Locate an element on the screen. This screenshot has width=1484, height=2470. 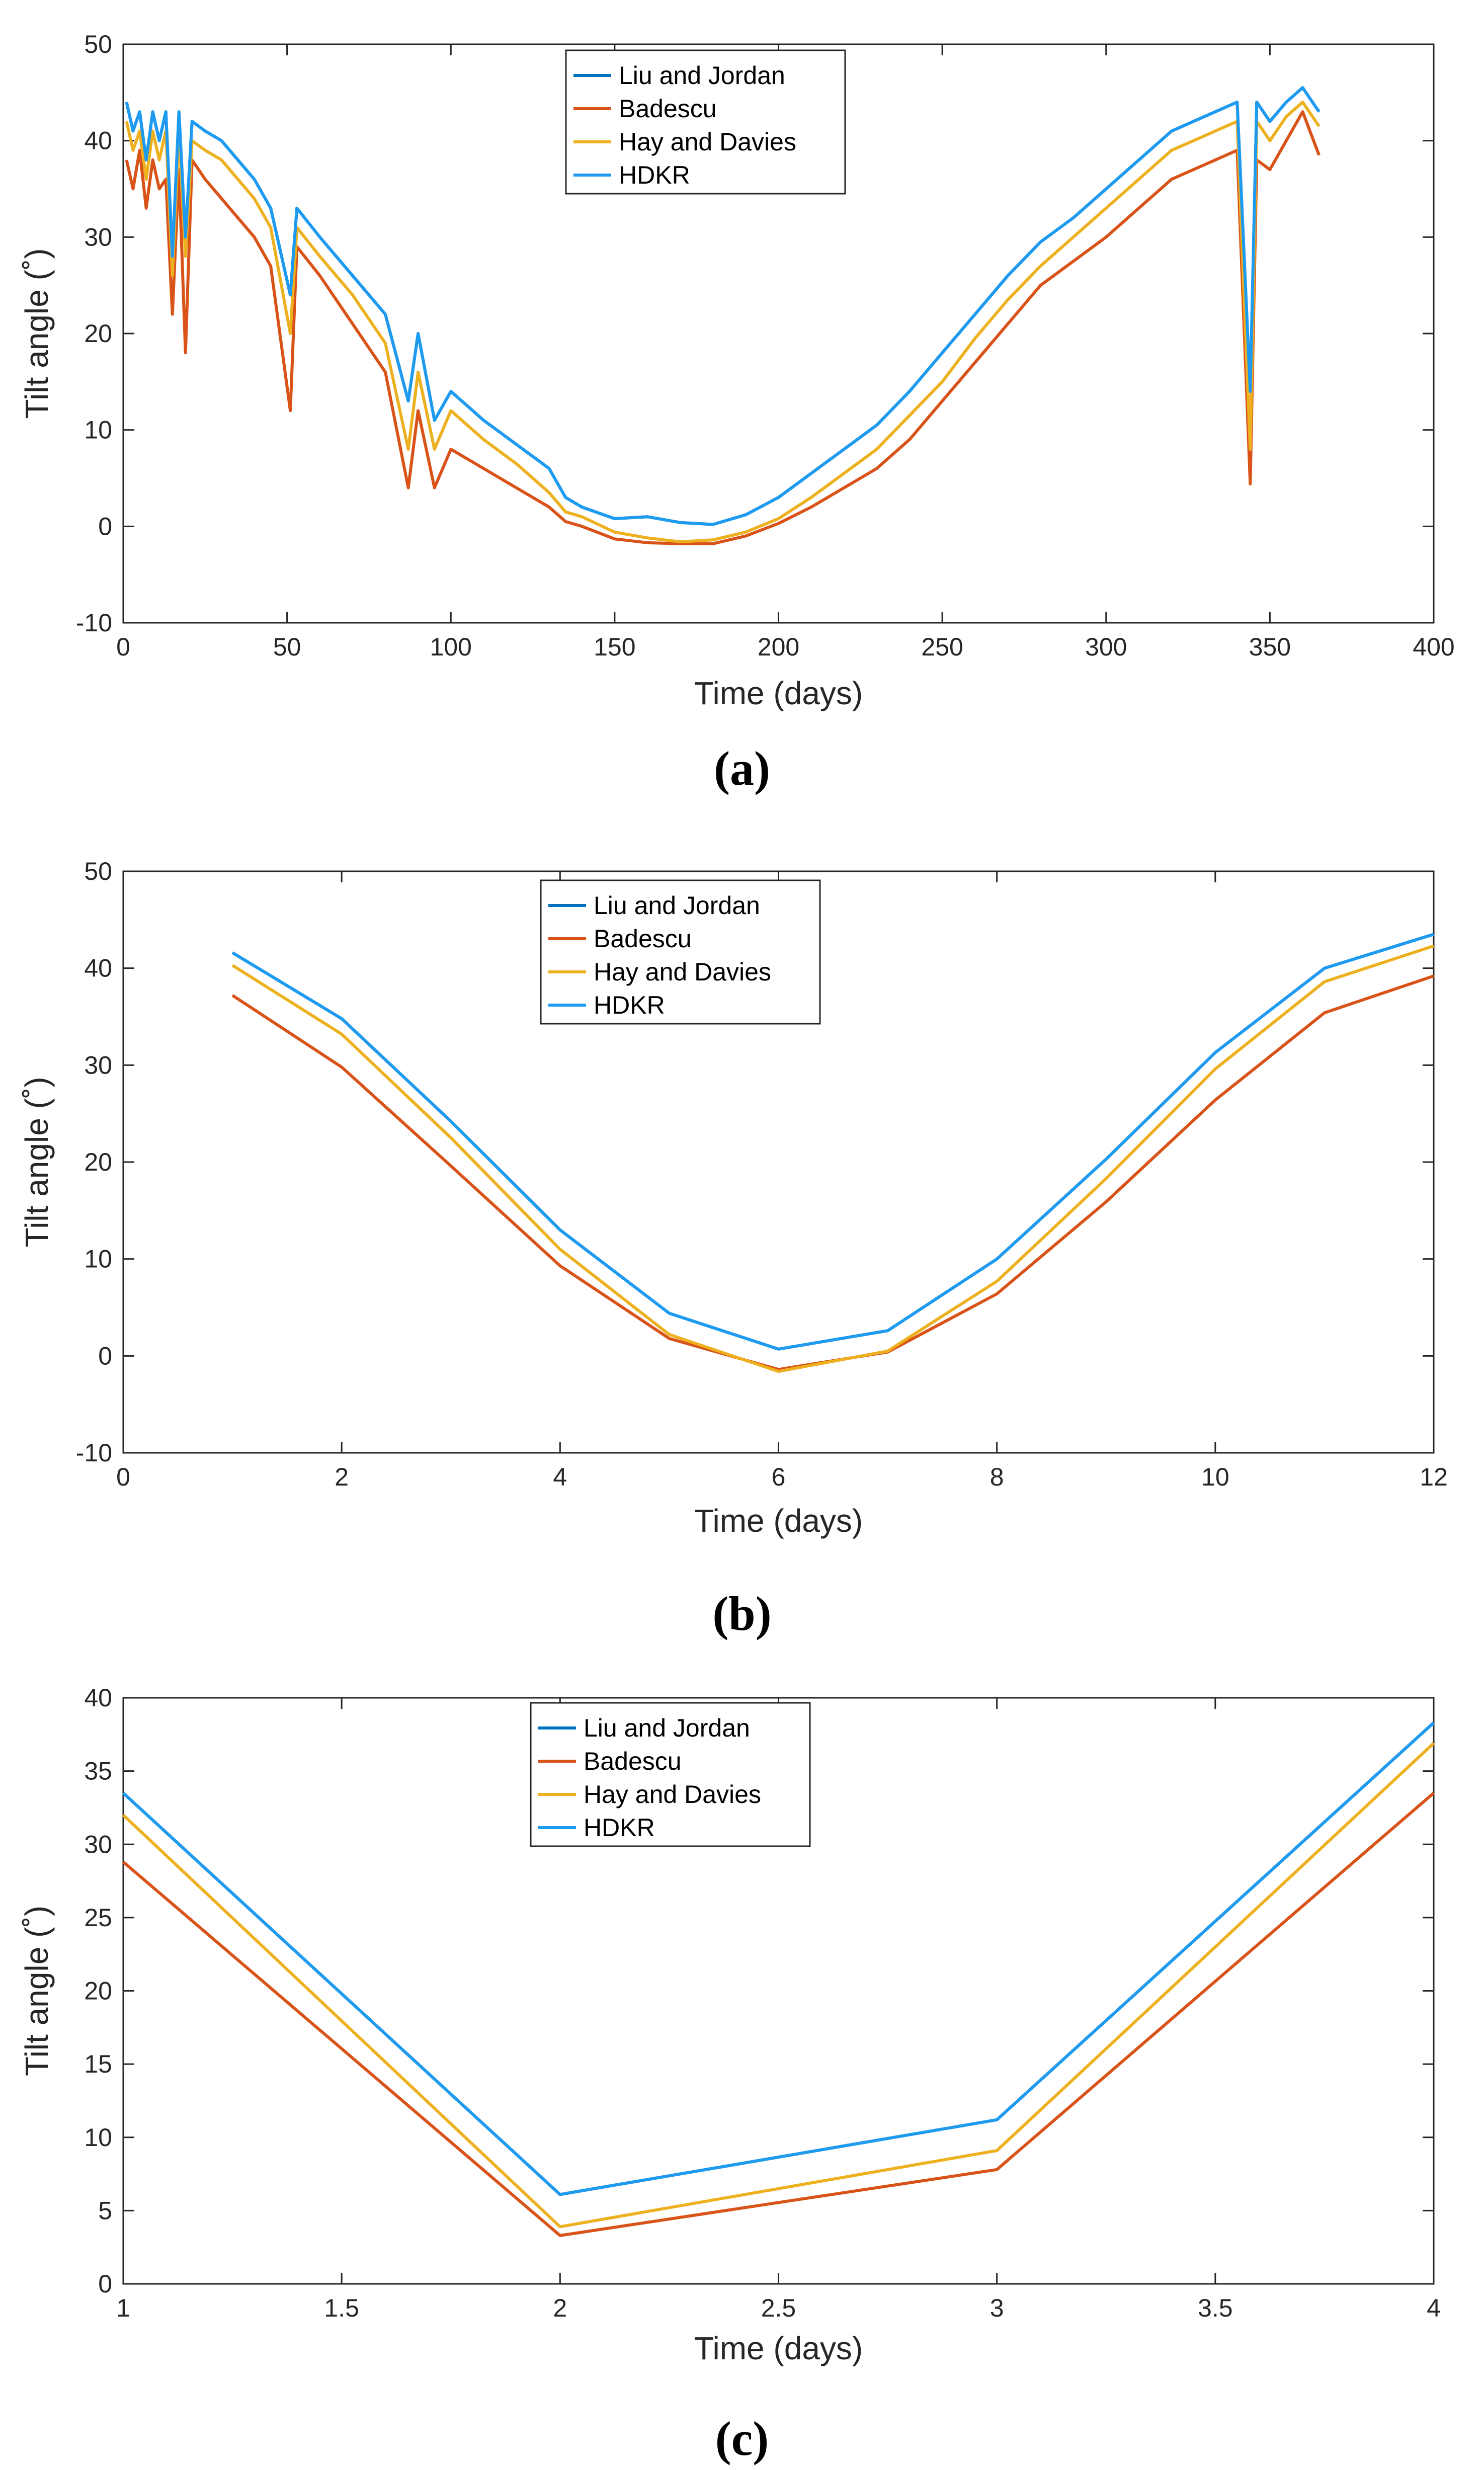
x-tick-label: 150 is located at coordinates (614, 647).